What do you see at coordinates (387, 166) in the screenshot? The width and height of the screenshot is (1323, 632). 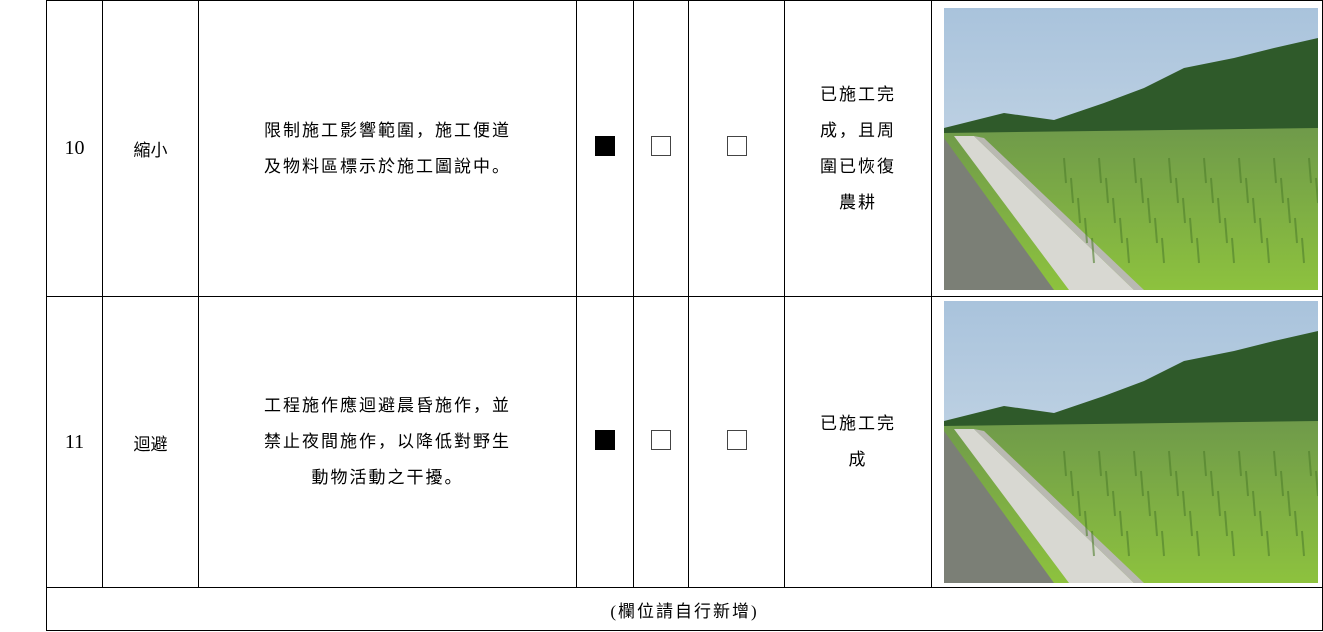 I see `text-line: 及物料區標示於施工圖說中。` at bounding box center [387, 166].